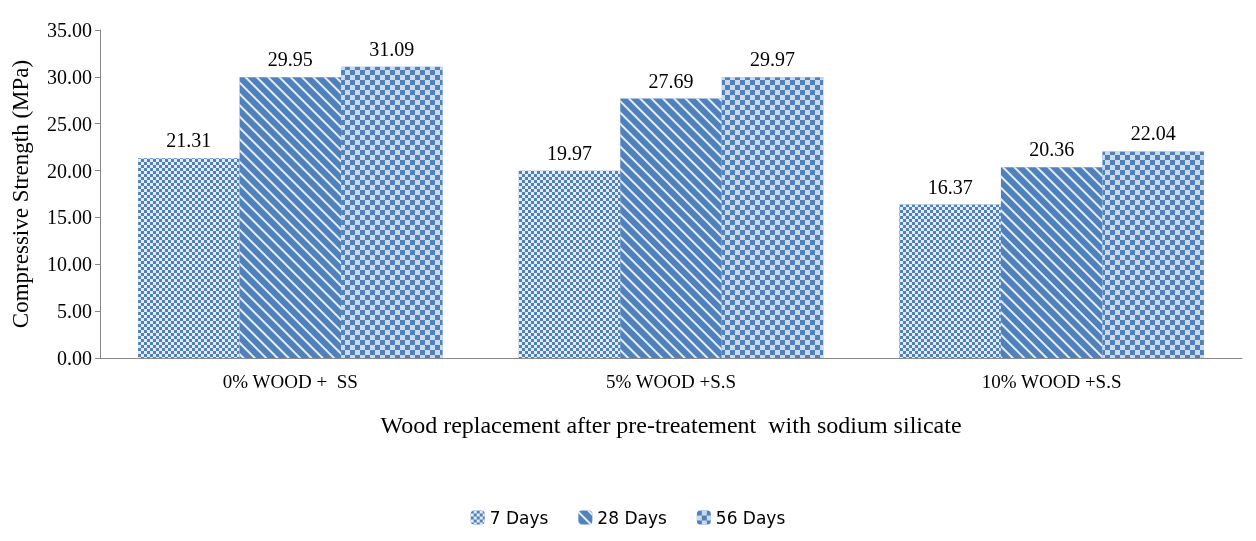  What do you see at coordinates (773, 59) in the screenshot?
I see `data-label: 29.97` at bounding box center [773, 59].